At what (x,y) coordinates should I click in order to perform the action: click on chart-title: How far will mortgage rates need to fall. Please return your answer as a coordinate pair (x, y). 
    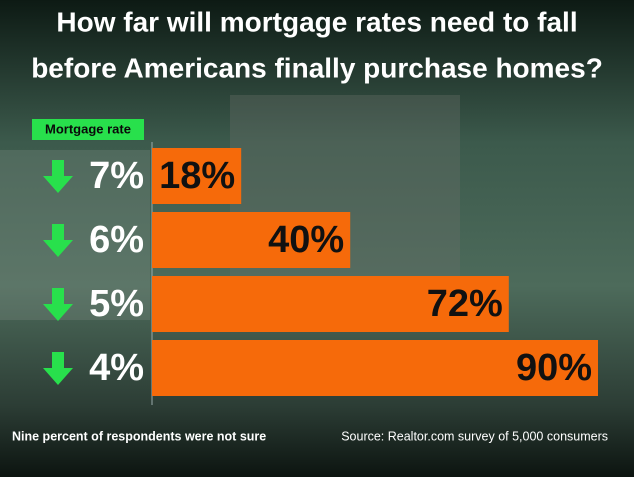
    Looking at the image, I should click on (316, 21).